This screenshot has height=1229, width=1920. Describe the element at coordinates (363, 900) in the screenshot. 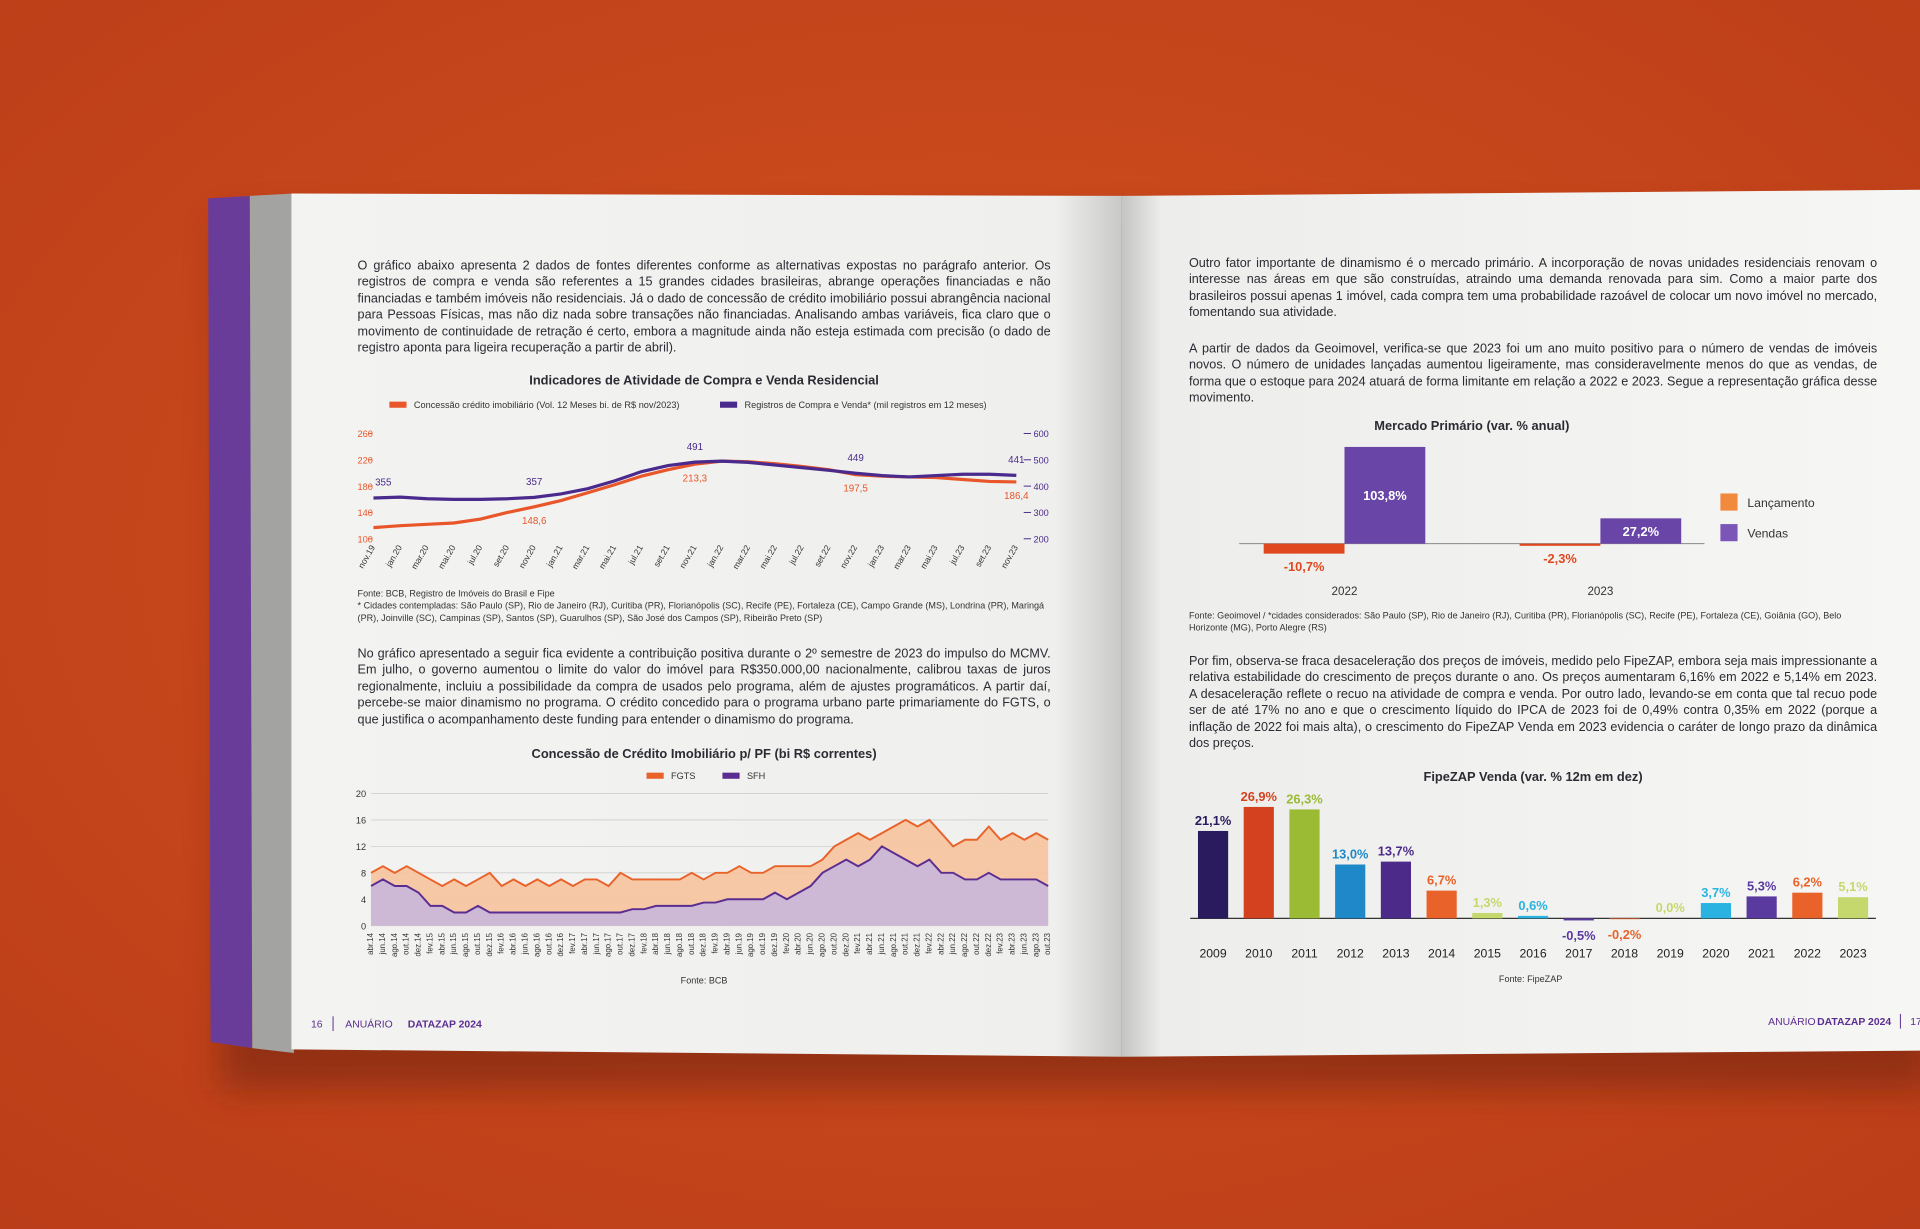

I see `y-tick-label: 4` at that location.